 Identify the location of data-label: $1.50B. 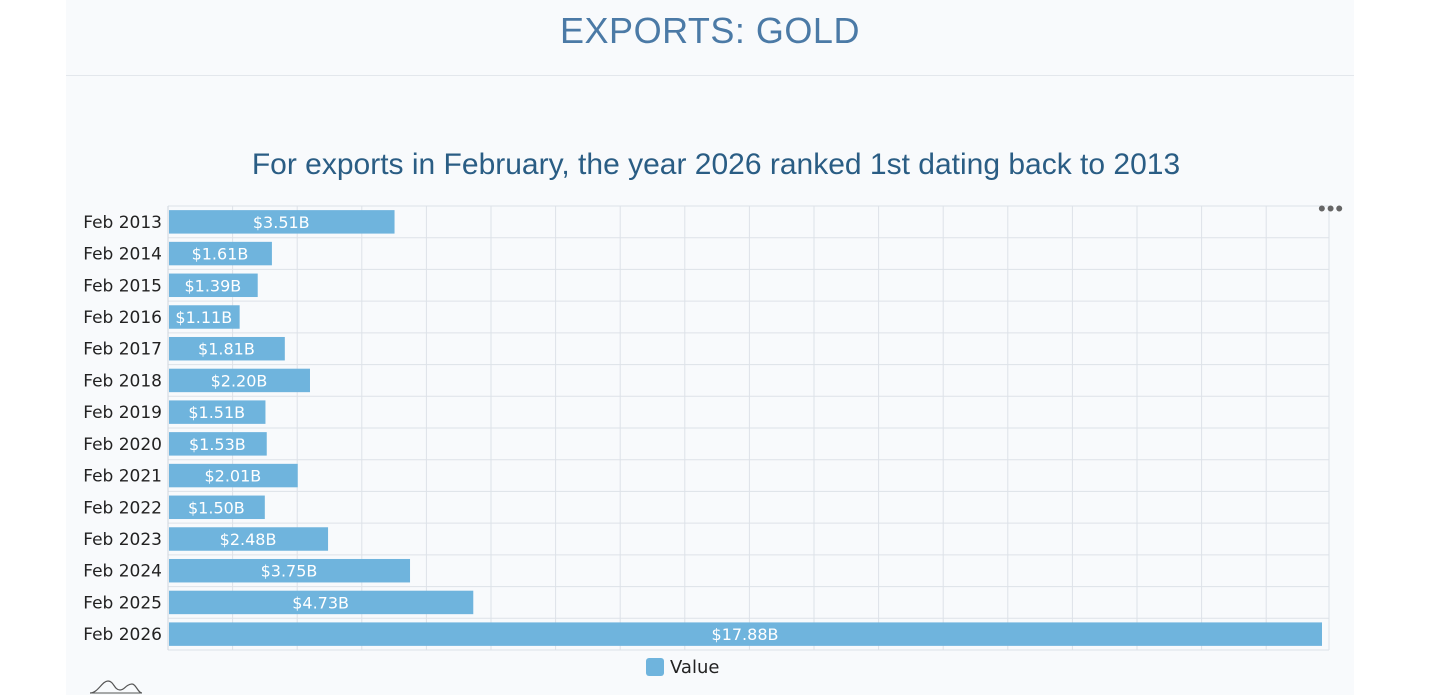
(216, 507).